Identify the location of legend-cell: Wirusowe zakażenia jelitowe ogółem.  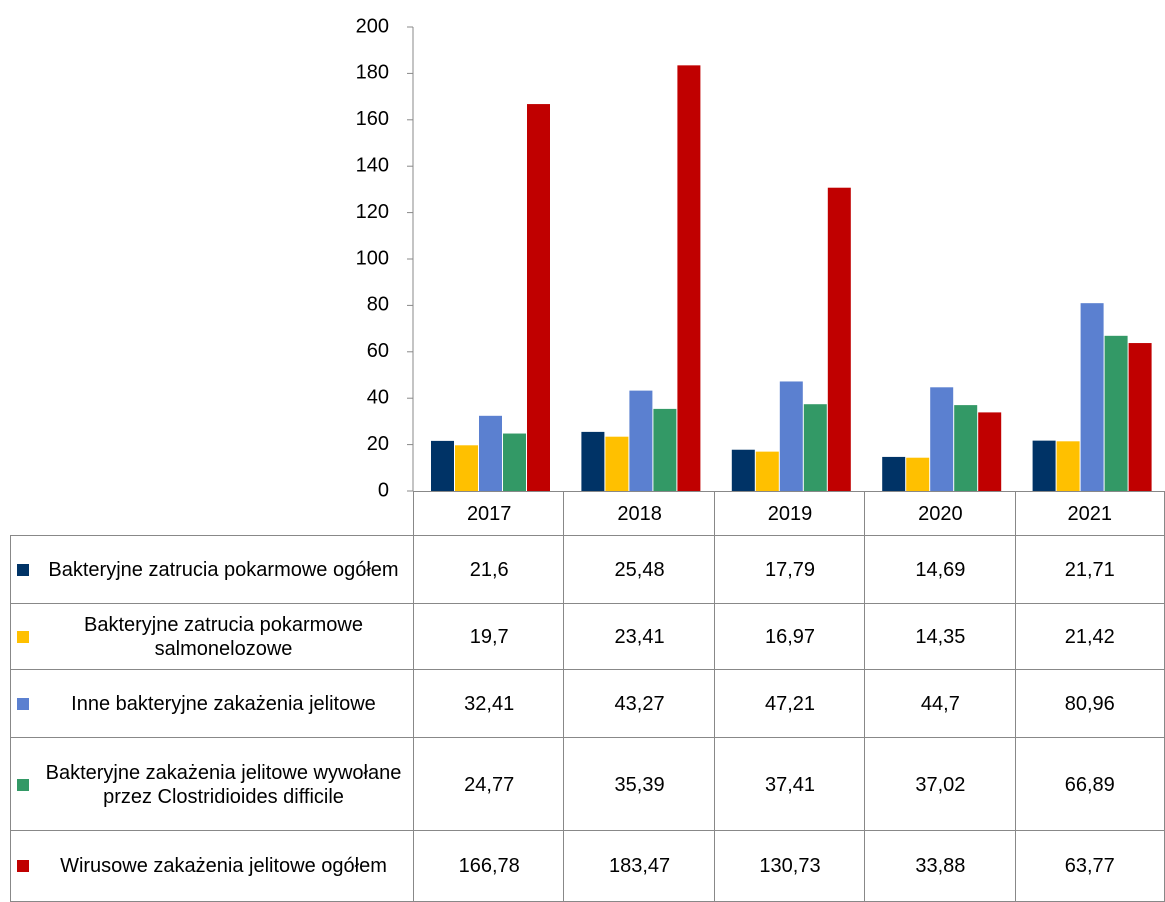
(212, 866).